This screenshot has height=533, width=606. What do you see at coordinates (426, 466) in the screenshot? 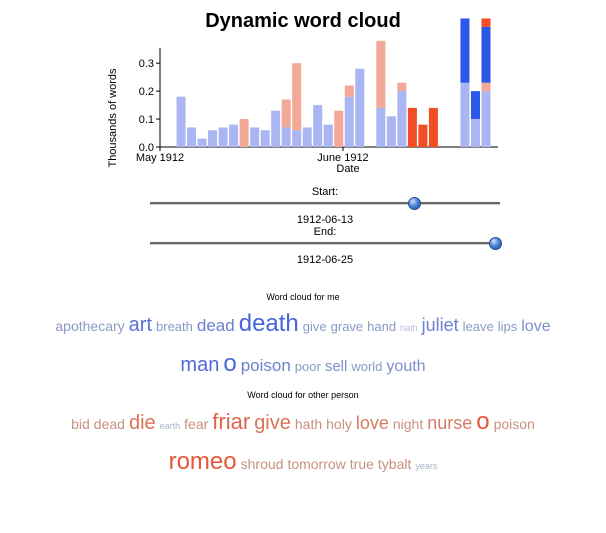
I see `cloud-word: years` at bounding box center [426, 466].